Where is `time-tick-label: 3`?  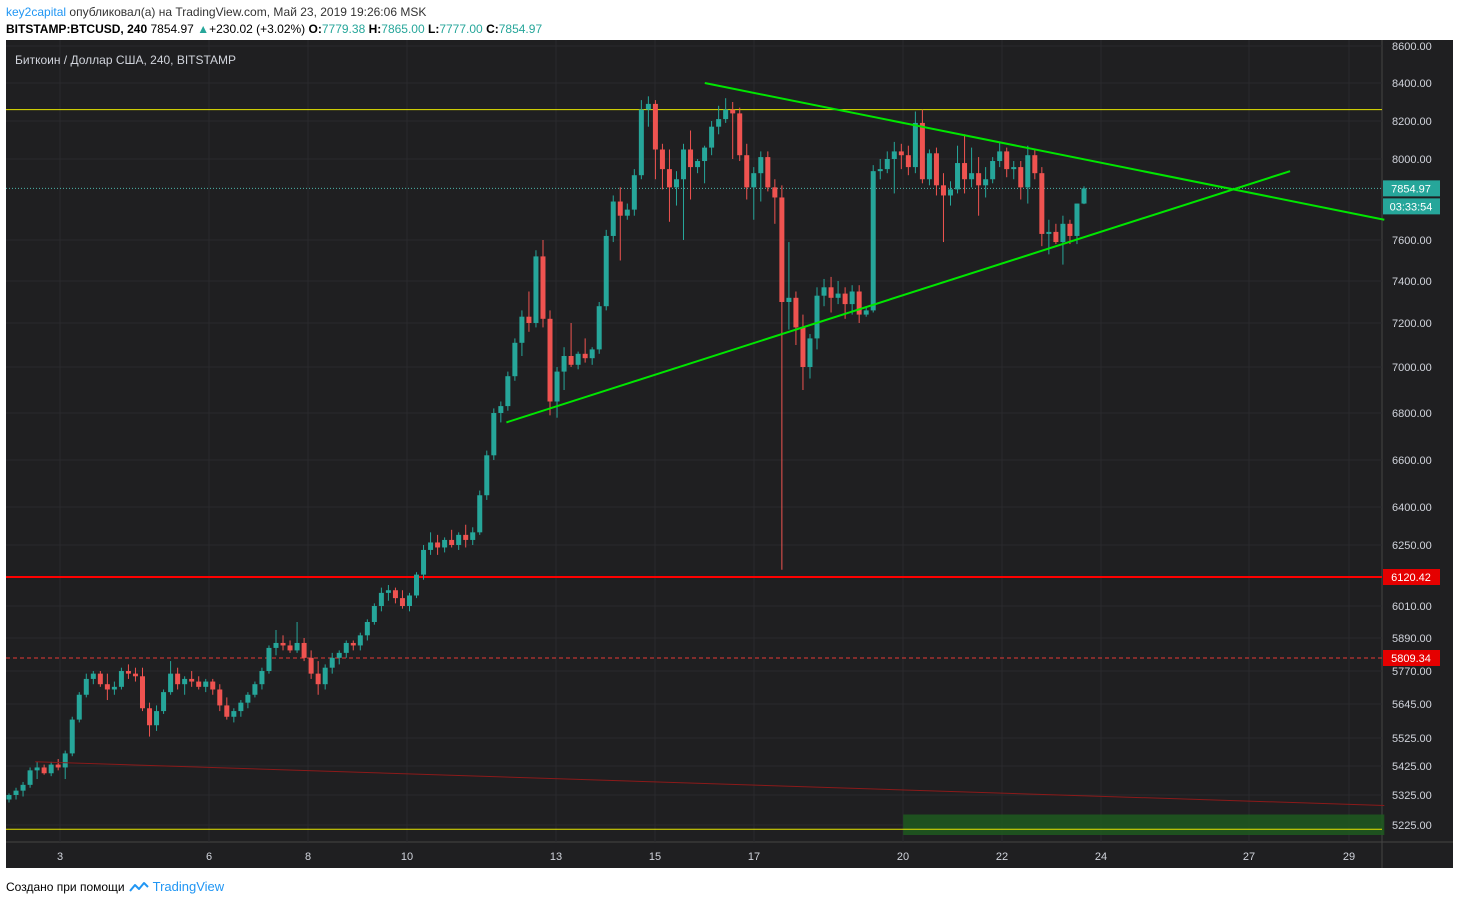 time-tick-label: 3 is located at coordinates (60, 857).